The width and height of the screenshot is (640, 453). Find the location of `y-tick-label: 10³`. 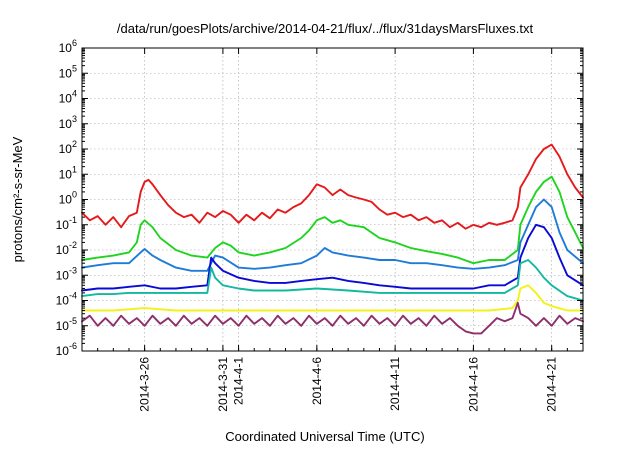

y-tick-label: 10³ is located at coordinates (68, 122).